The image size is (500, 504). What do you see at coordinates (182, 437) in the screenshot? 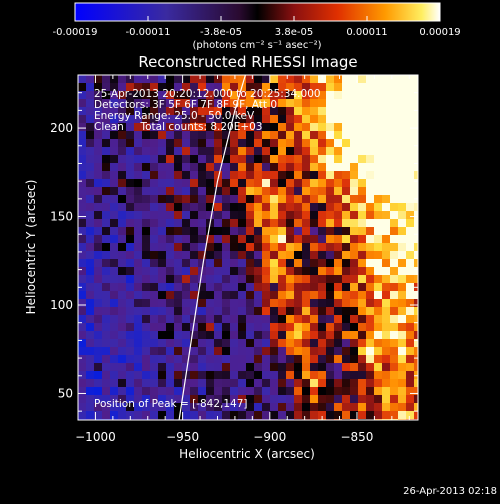
I see `x-tick-label: −950` at bounding box center [182, 437].